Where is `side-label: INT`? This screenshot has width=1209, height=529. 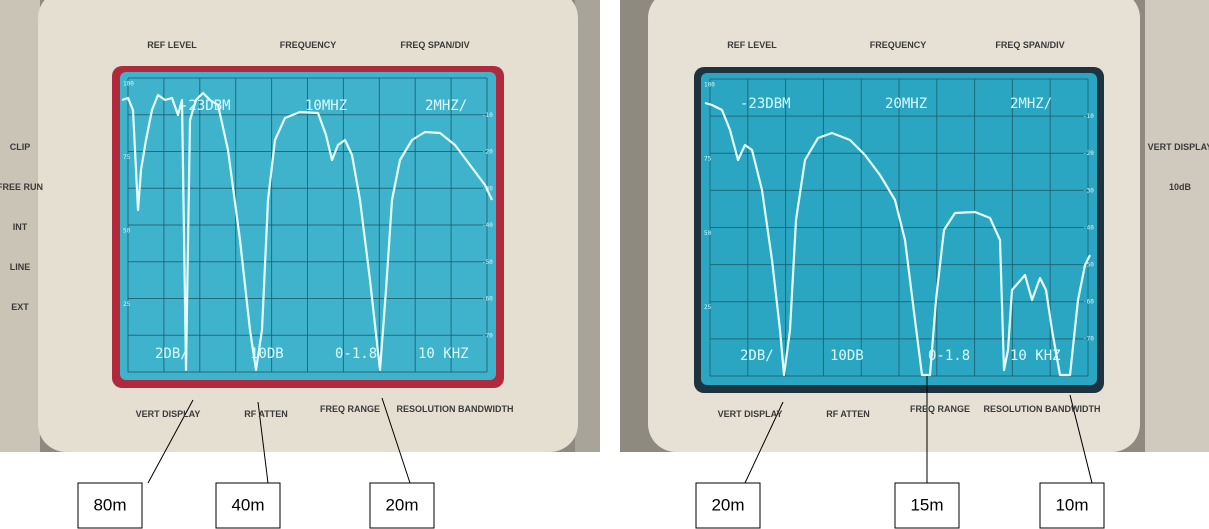
side-label: INT is located at coordinates (20, 227).